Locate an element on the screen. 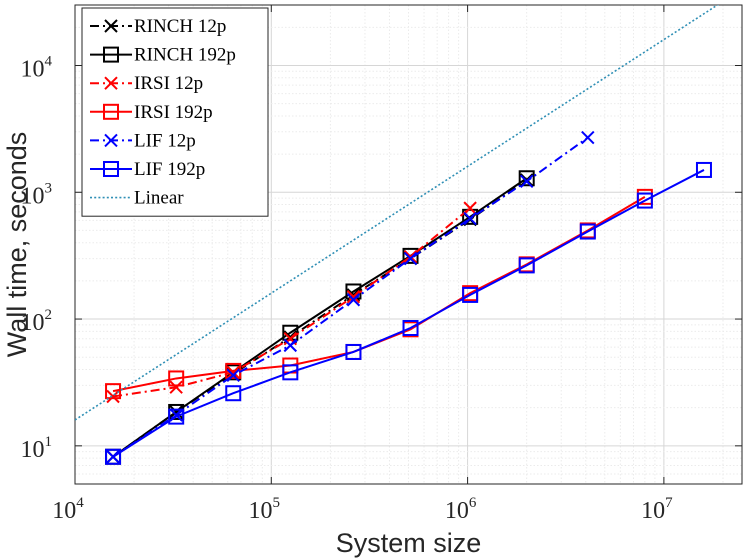 Image resolution: width=747 pixels, height=558 pixels. legend-label: Linear is located at coordinates (159, 198).